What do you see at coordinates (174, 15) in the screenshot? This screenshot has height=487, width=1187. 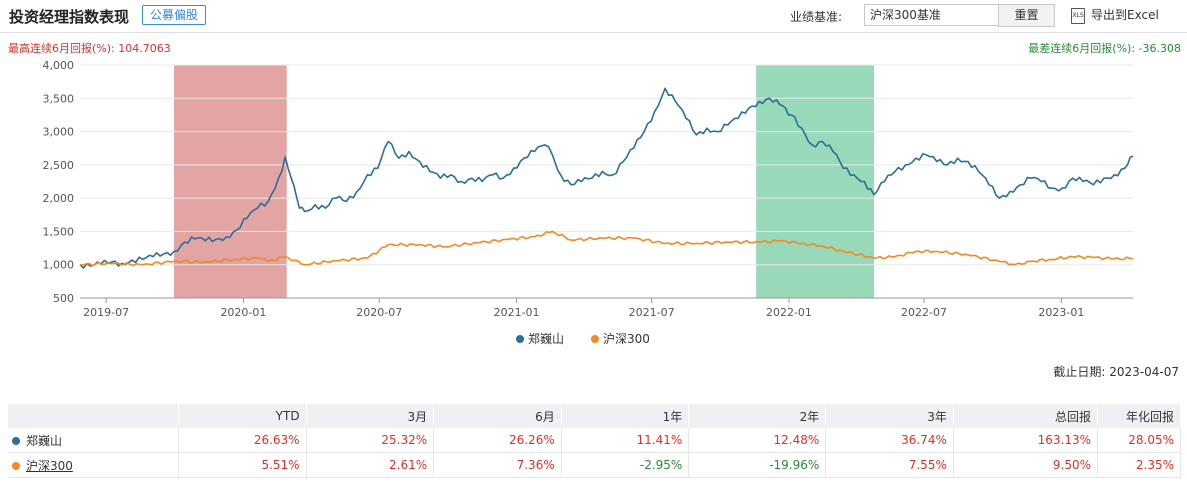 I see `category-tag: 公募偏股` at bounding box center [174, 15].